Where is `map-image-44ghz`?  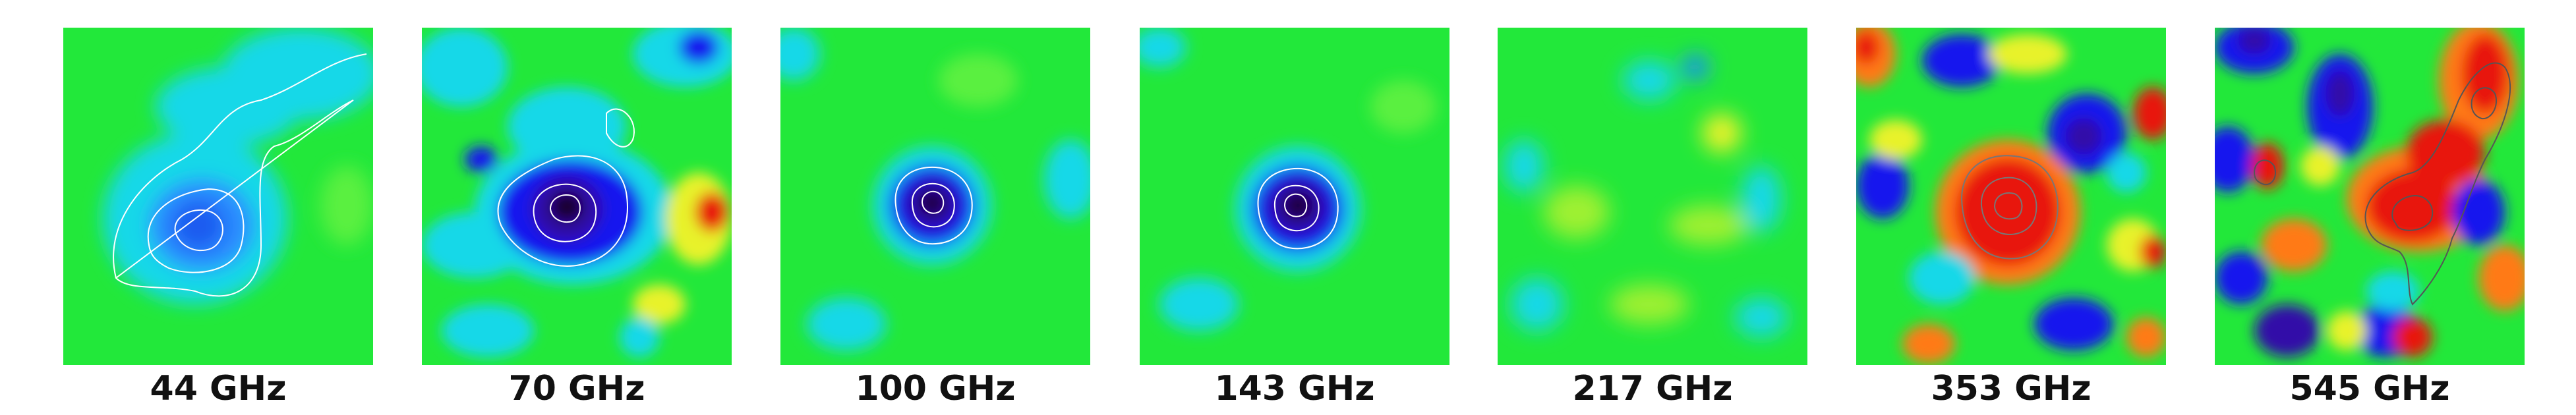 map-image-44ghz is located at coordinates (218, 196).